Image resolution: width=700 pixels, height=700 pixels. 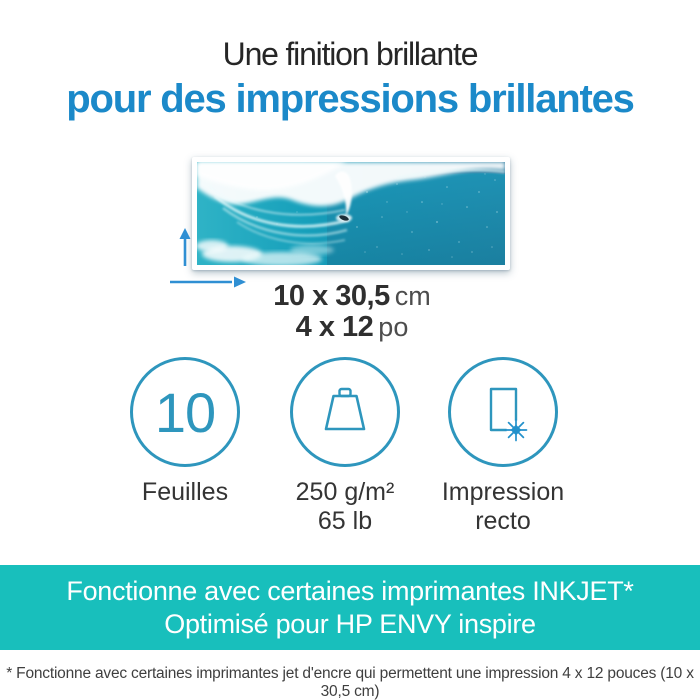 What do you see at coordinates (185, 247) in the screenshot?
I see `height-arrow-icon` at bounding box center [185, 247].